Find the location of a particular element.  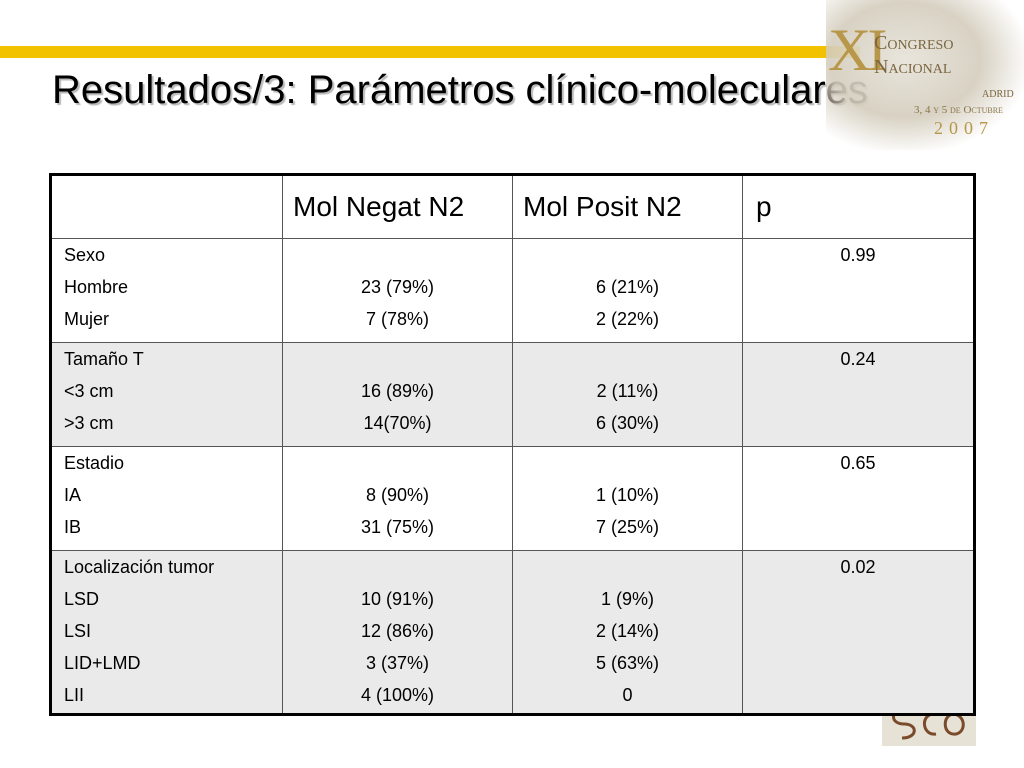

neg-value: 8 (90%) is located at coordinates (397, 495).